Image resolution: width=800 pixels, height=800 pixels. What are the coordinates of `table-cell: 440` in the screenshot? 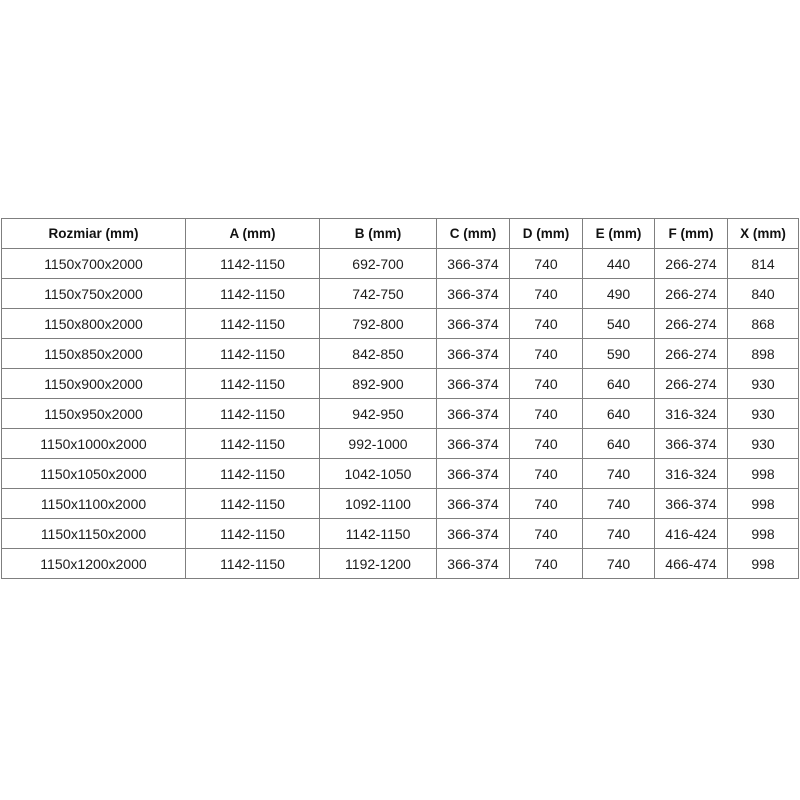 It's located at (618, 263).